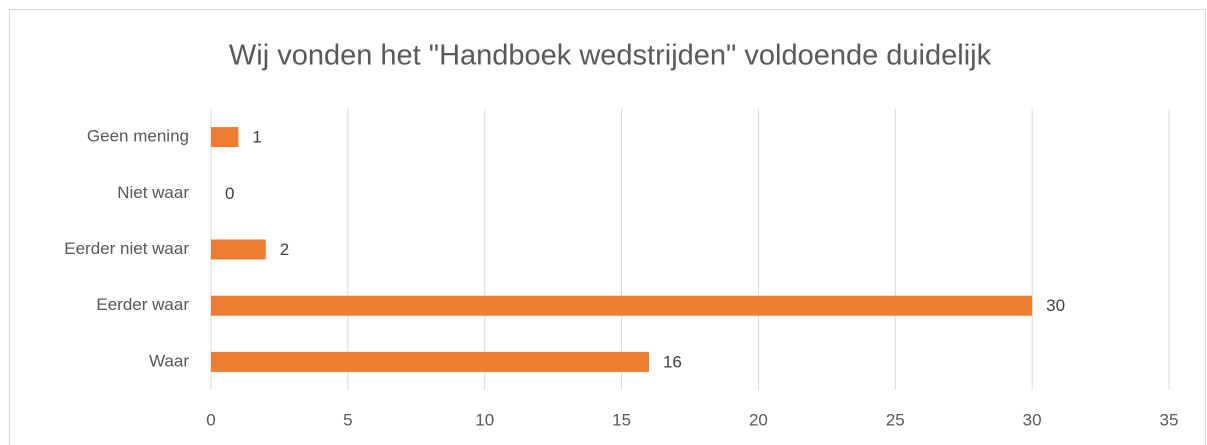 The height and width of the screenshot is (445, 1207). Describe the element at coordinates (142, 304) in the screenshot. I see `y-tick-label: Eerder waar` at that location.